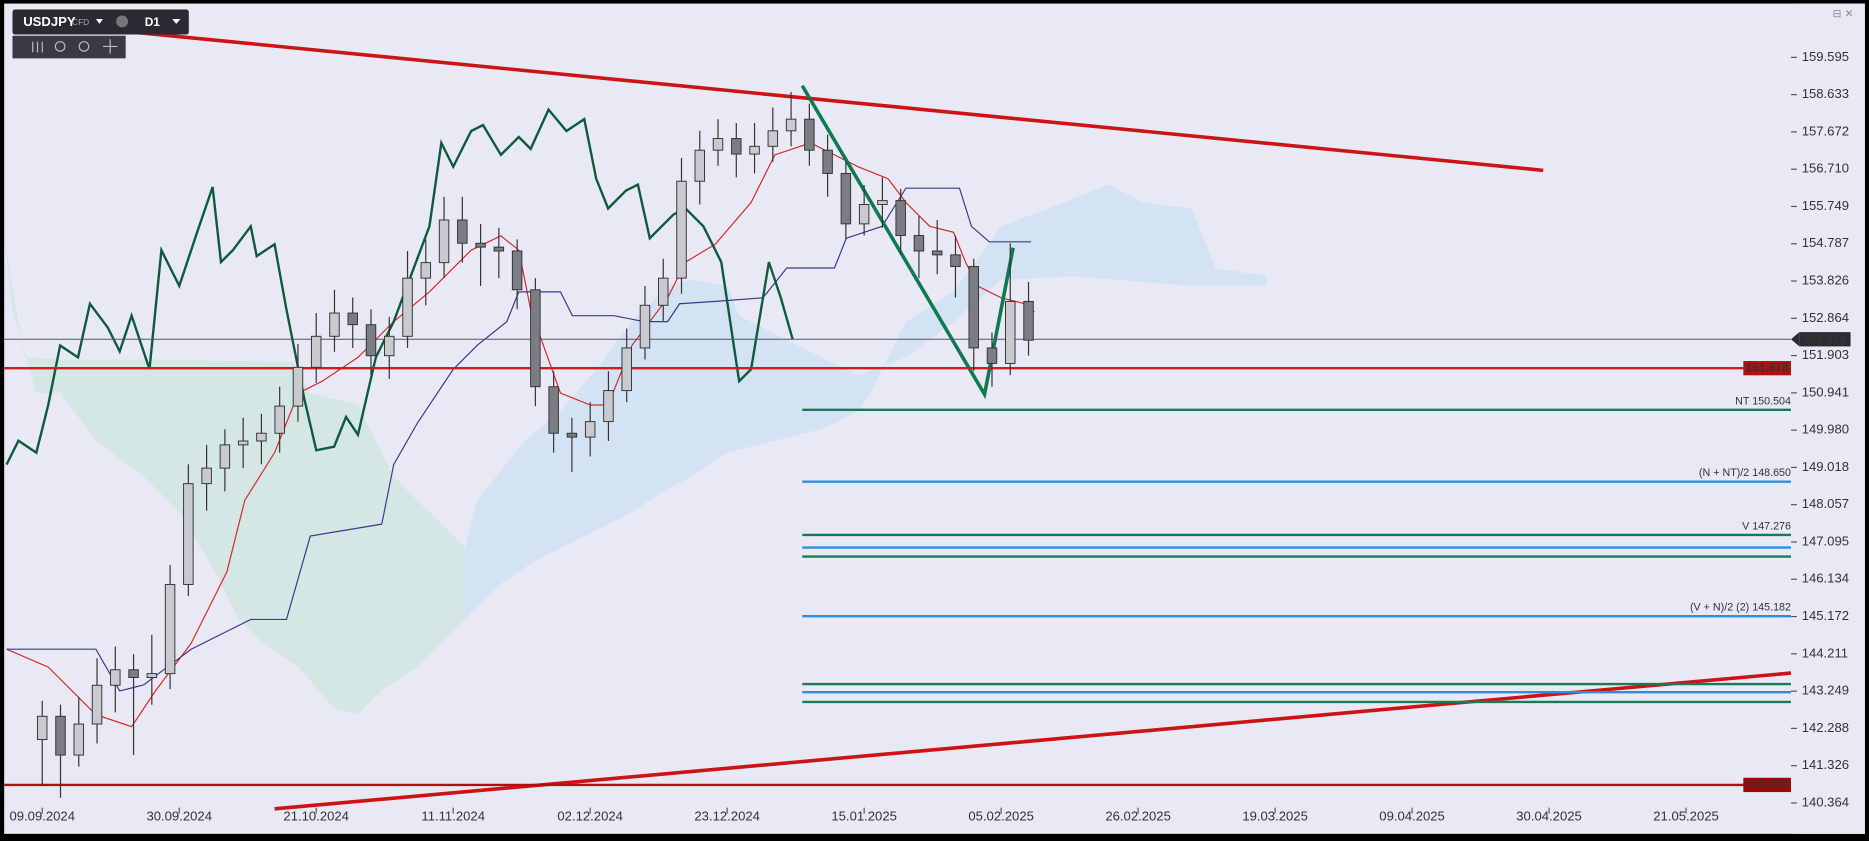 The image size is (1869, 841). I want to click on y-tick-label: 142.288, so click(1825, 727).